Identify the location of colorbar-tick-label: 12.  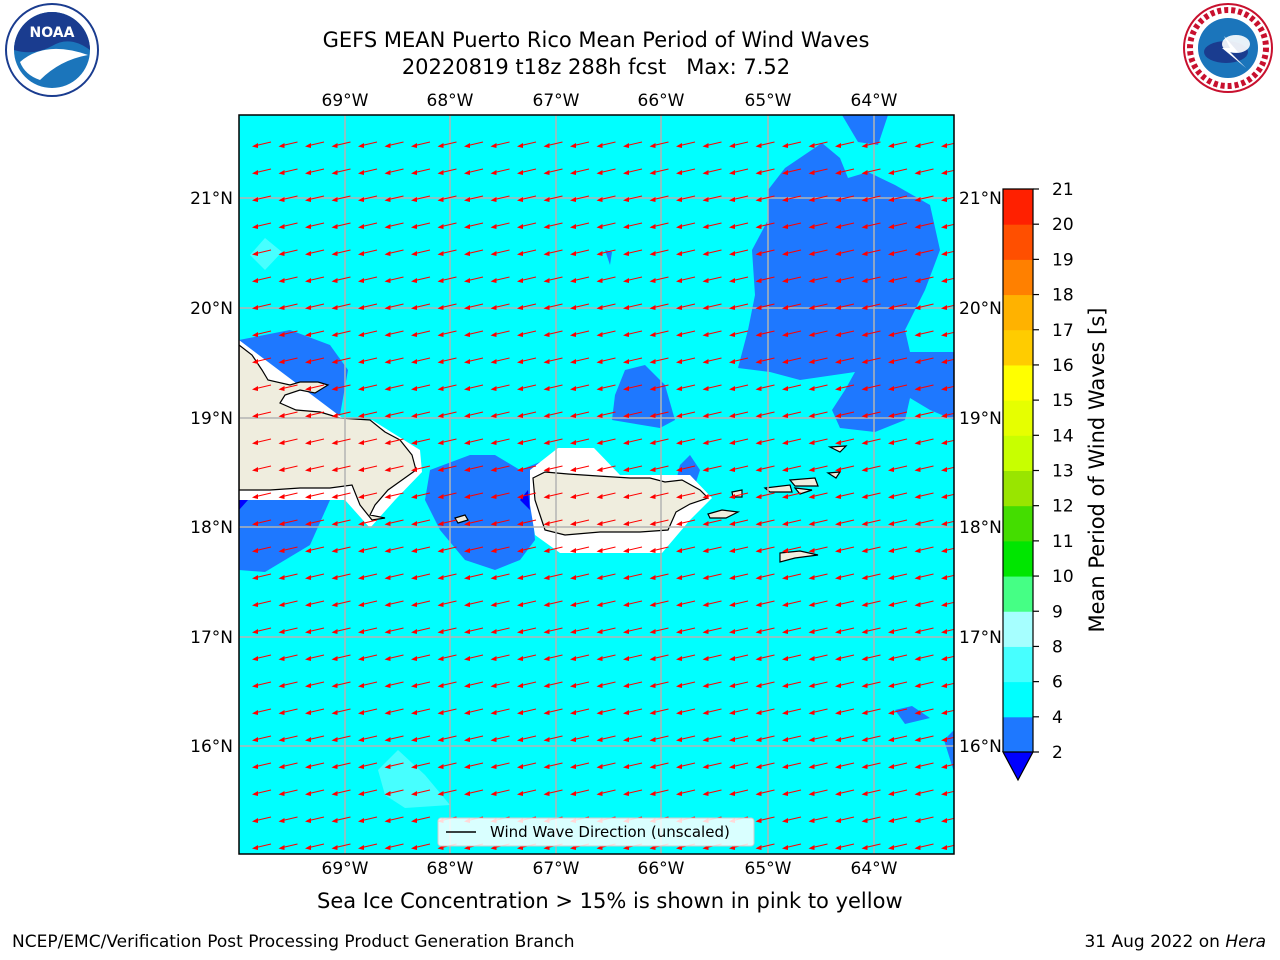
(1063, 507).